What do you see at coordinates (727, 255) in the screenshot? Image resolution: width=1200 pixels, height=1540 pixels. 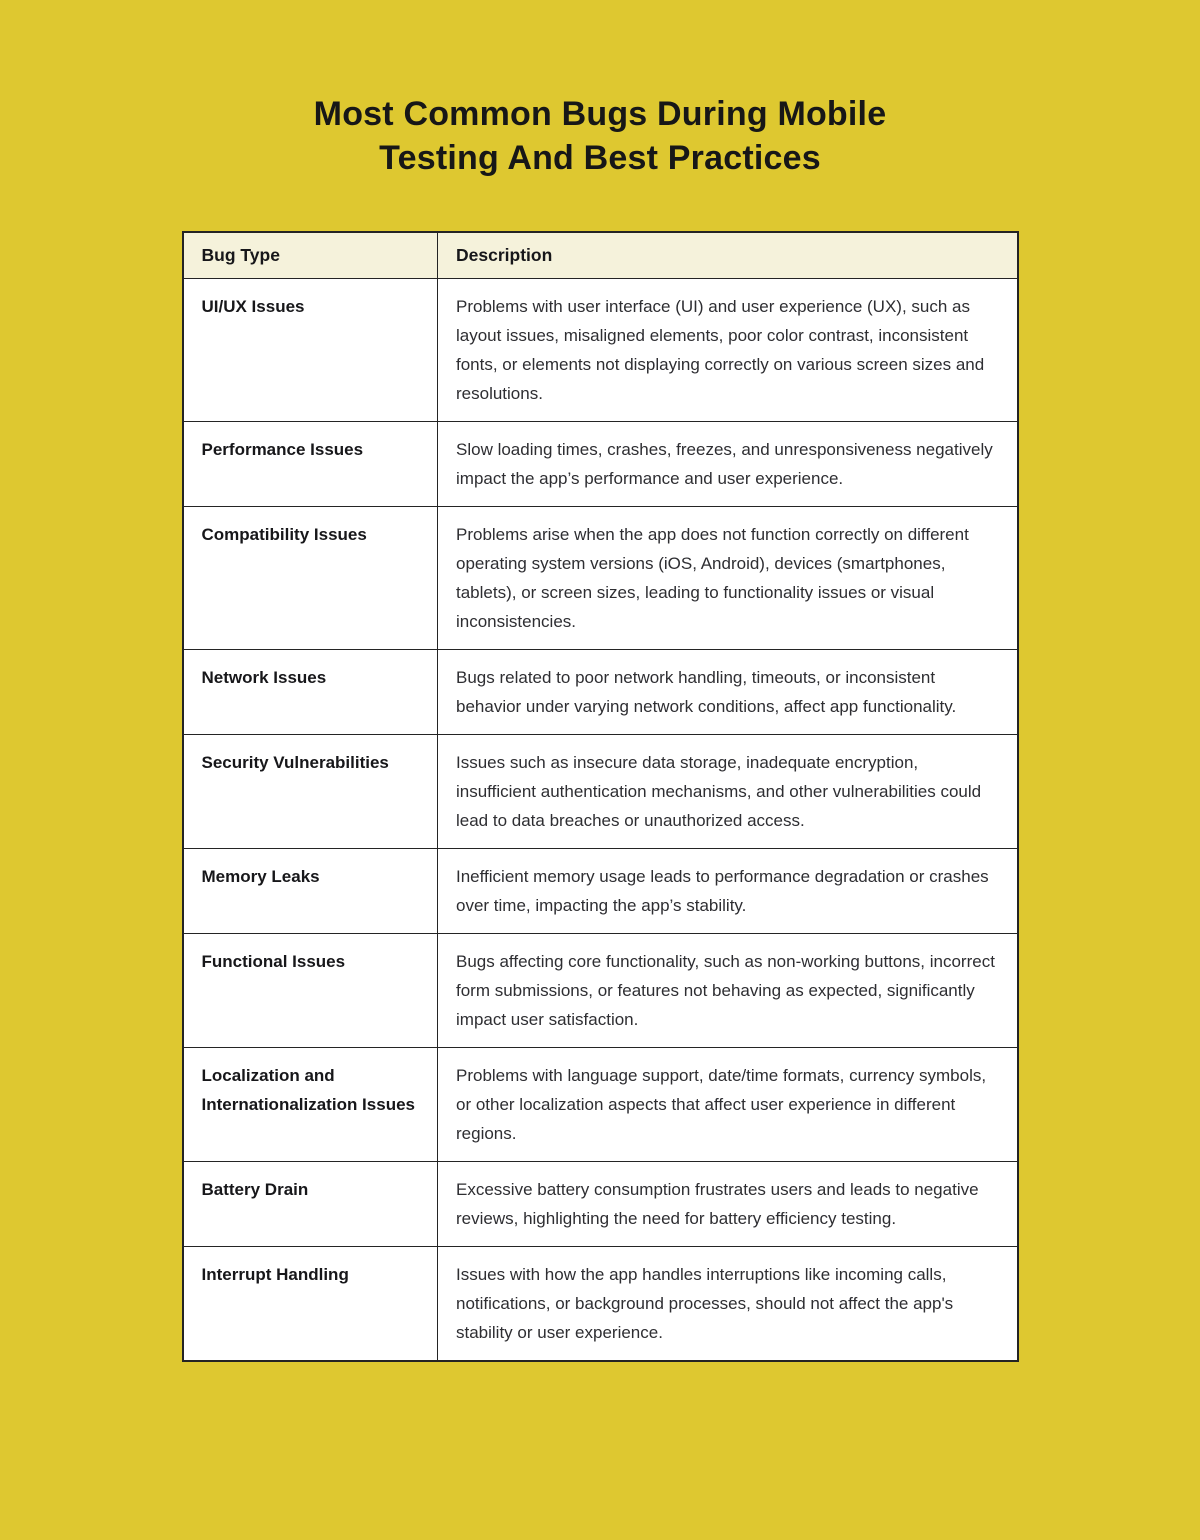 I see `column-header-description: Description` at bounding box center [727, 255].